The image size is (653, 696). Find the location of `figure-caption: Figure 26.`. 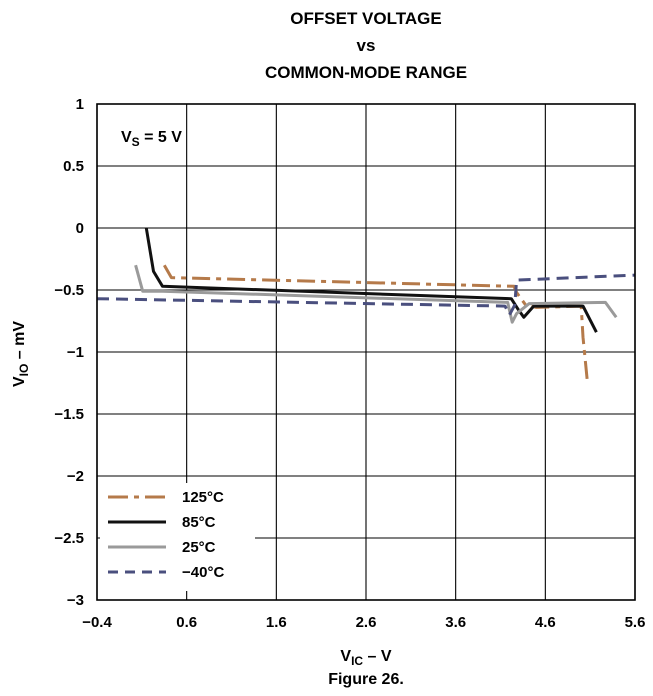

figure-caption: Figure 26. is located at coordinates (366, 679).